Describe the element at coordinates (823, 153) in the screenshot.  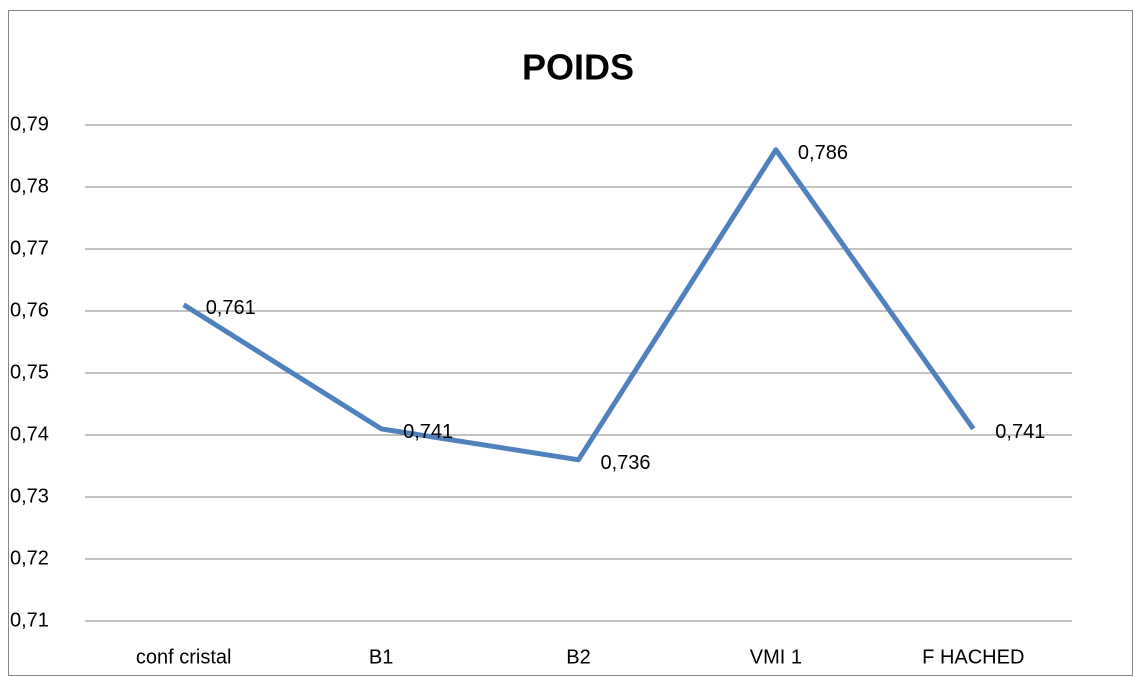
I see `data-label: 0,786` at that location.